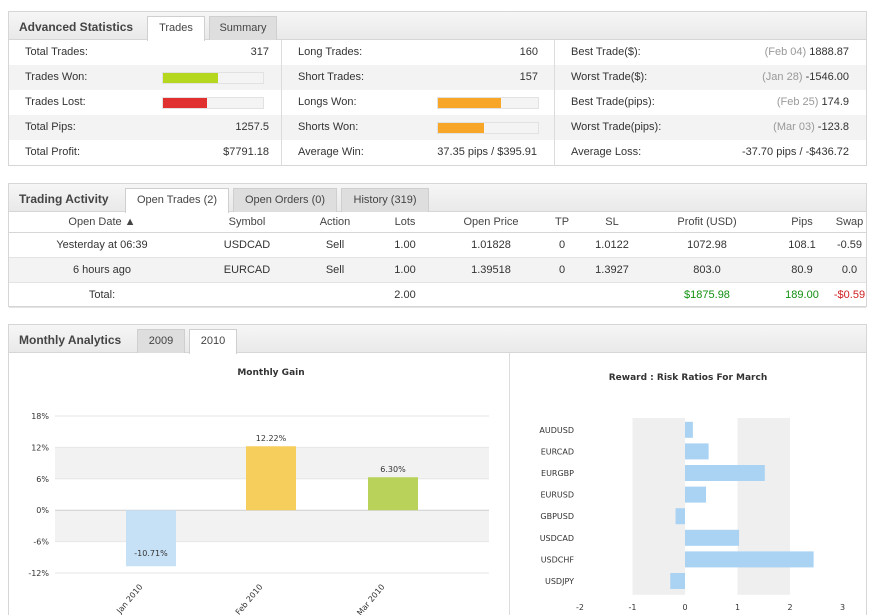  I want to click on stat-label: Best Trade($):, so click(606, 52).